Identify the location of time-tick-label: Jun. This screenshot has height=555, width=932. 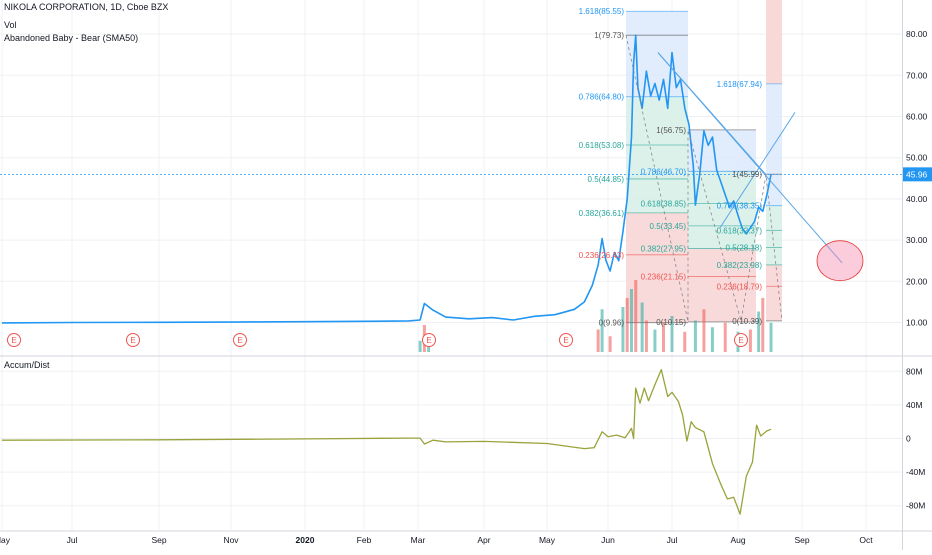
(608, 540).